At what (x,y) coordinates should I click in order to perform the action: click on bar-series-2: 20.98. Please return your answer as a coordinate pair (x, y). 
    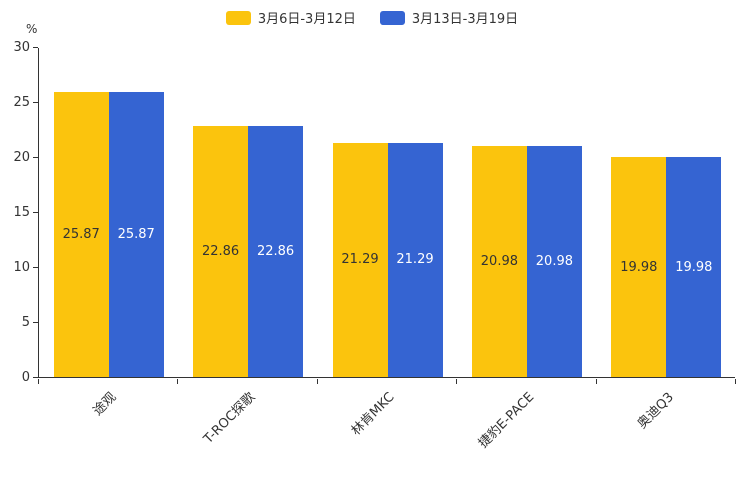
    Looking at the image, I should click on (554, 261).